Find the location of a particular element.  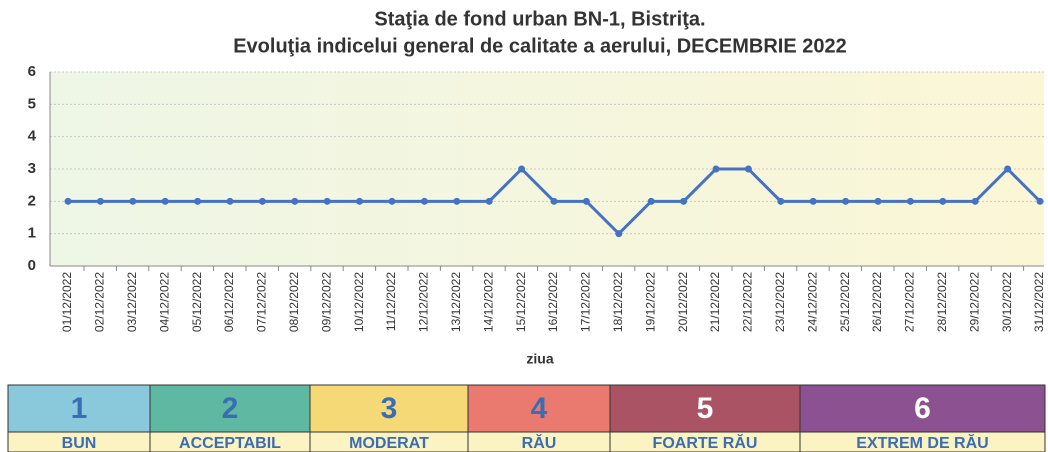

scale-label: FOARTE RĂU is located at coordinates (705, 442).